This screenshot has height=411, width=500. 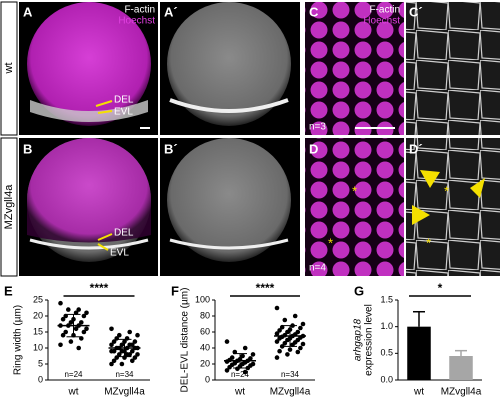 I want to click on stain-label: F-actin, so click(x=384, y=10).